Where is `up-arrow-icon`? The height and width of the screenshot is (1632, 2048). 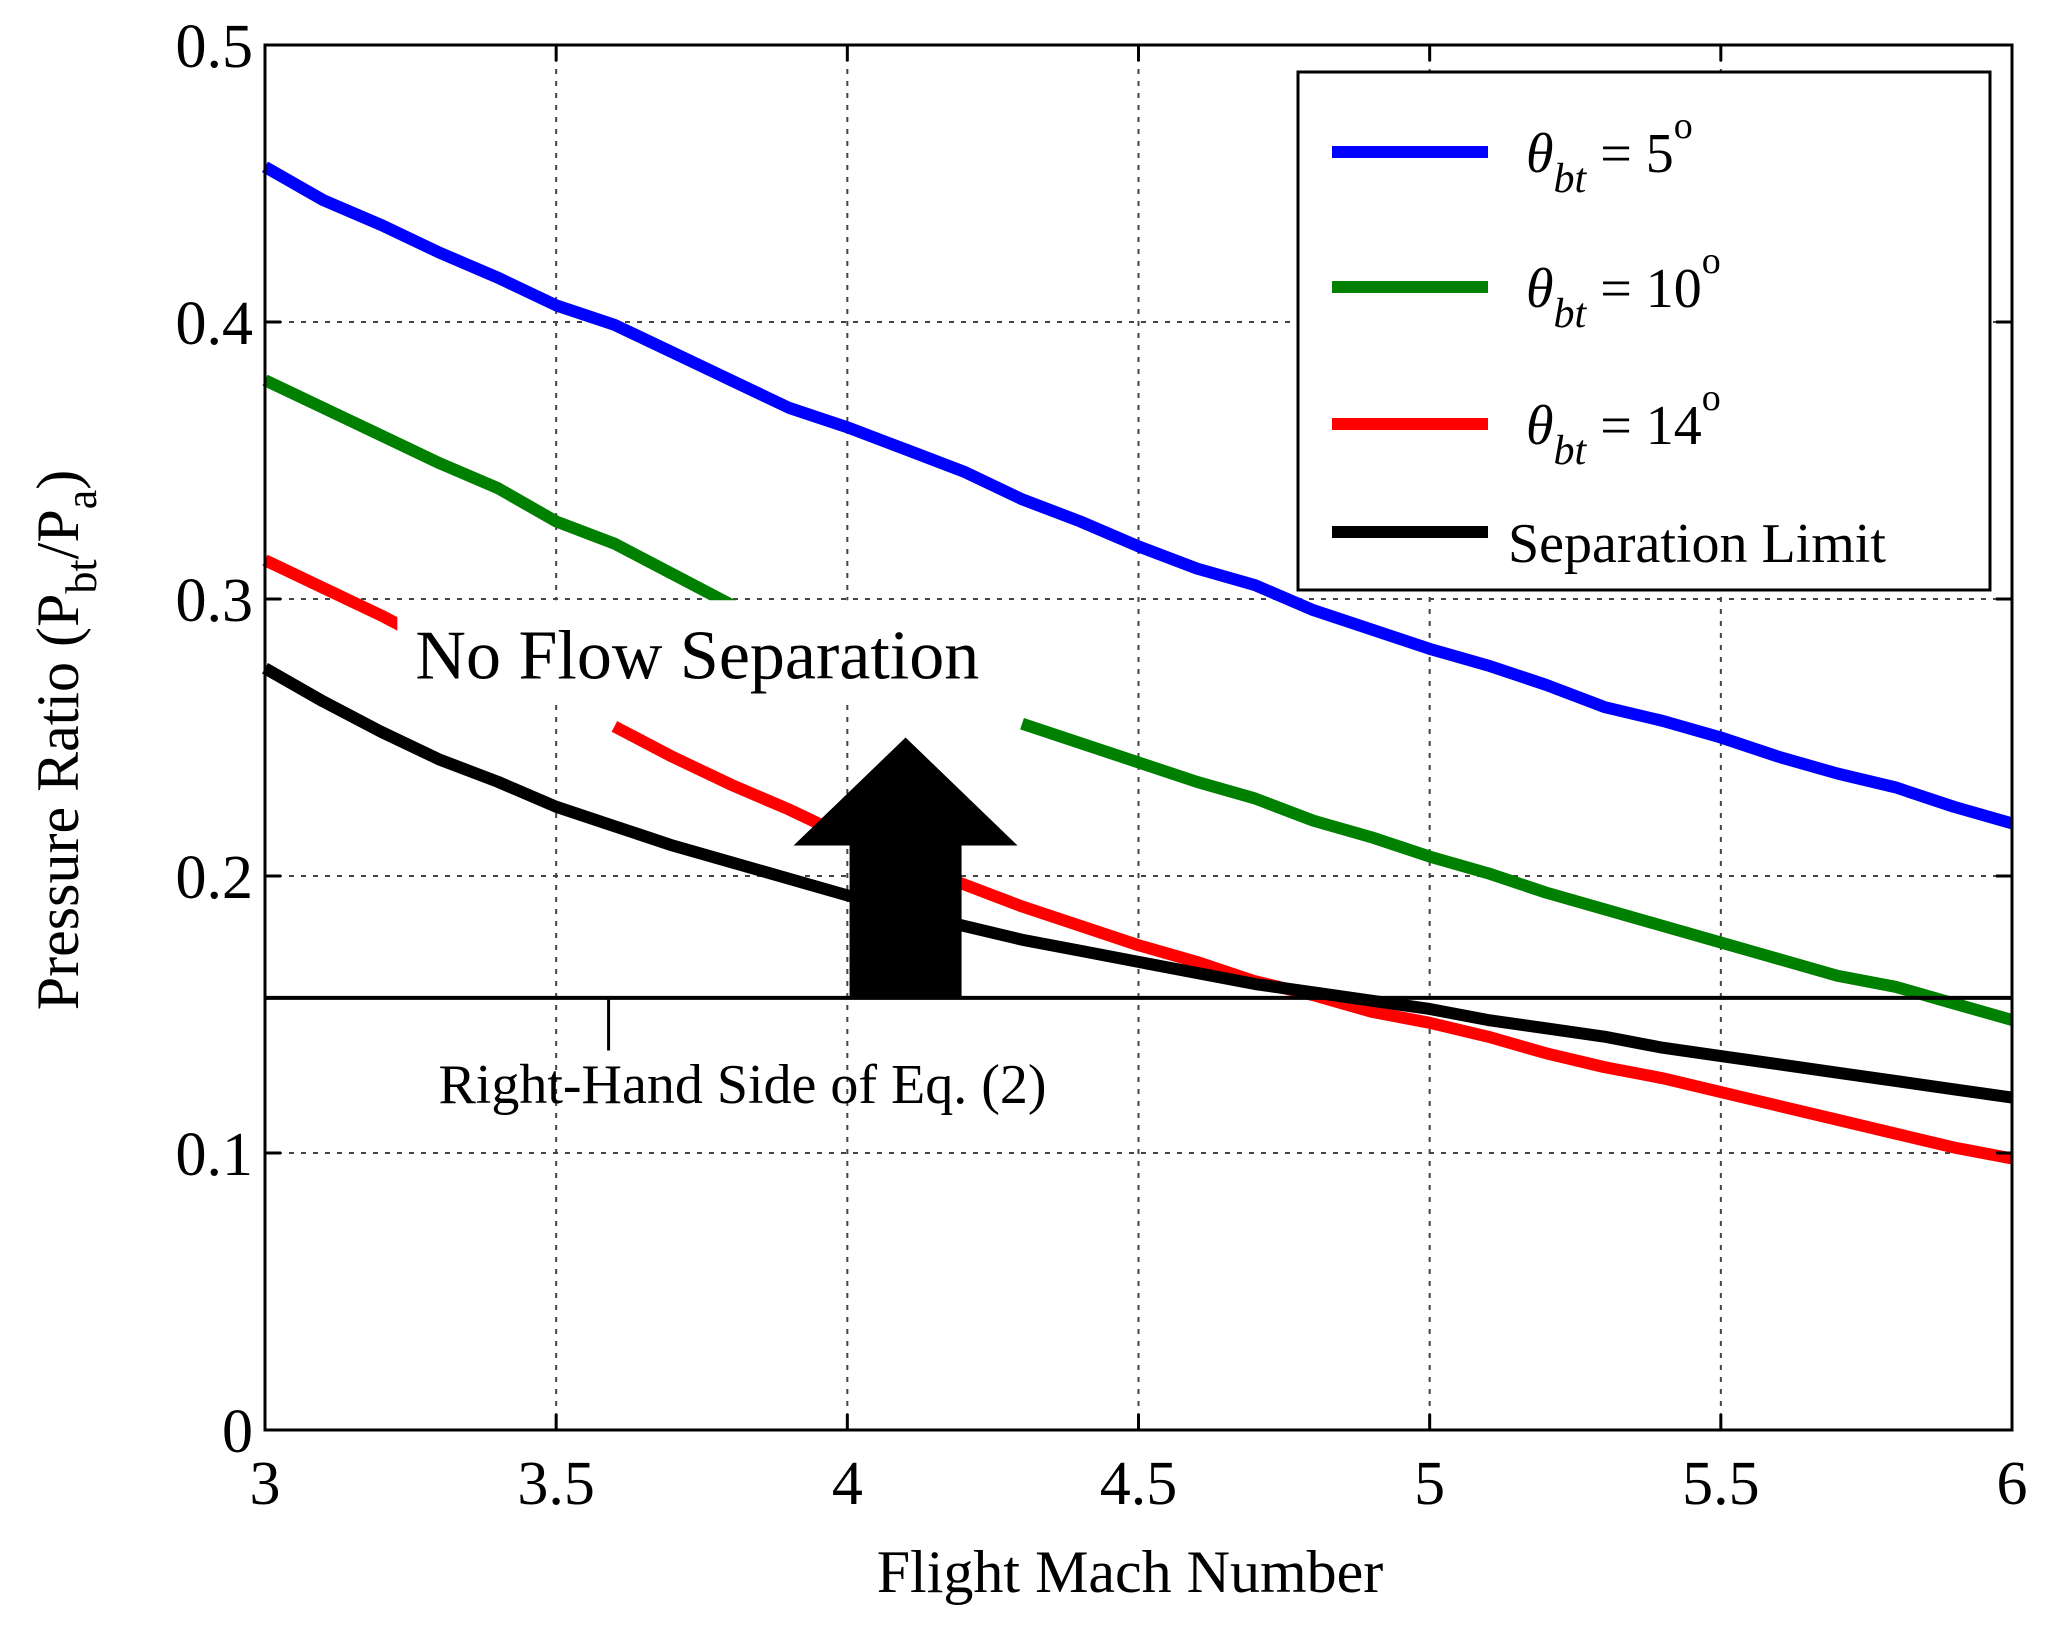 up-arrow-icon is located at coordinates (905, 867).